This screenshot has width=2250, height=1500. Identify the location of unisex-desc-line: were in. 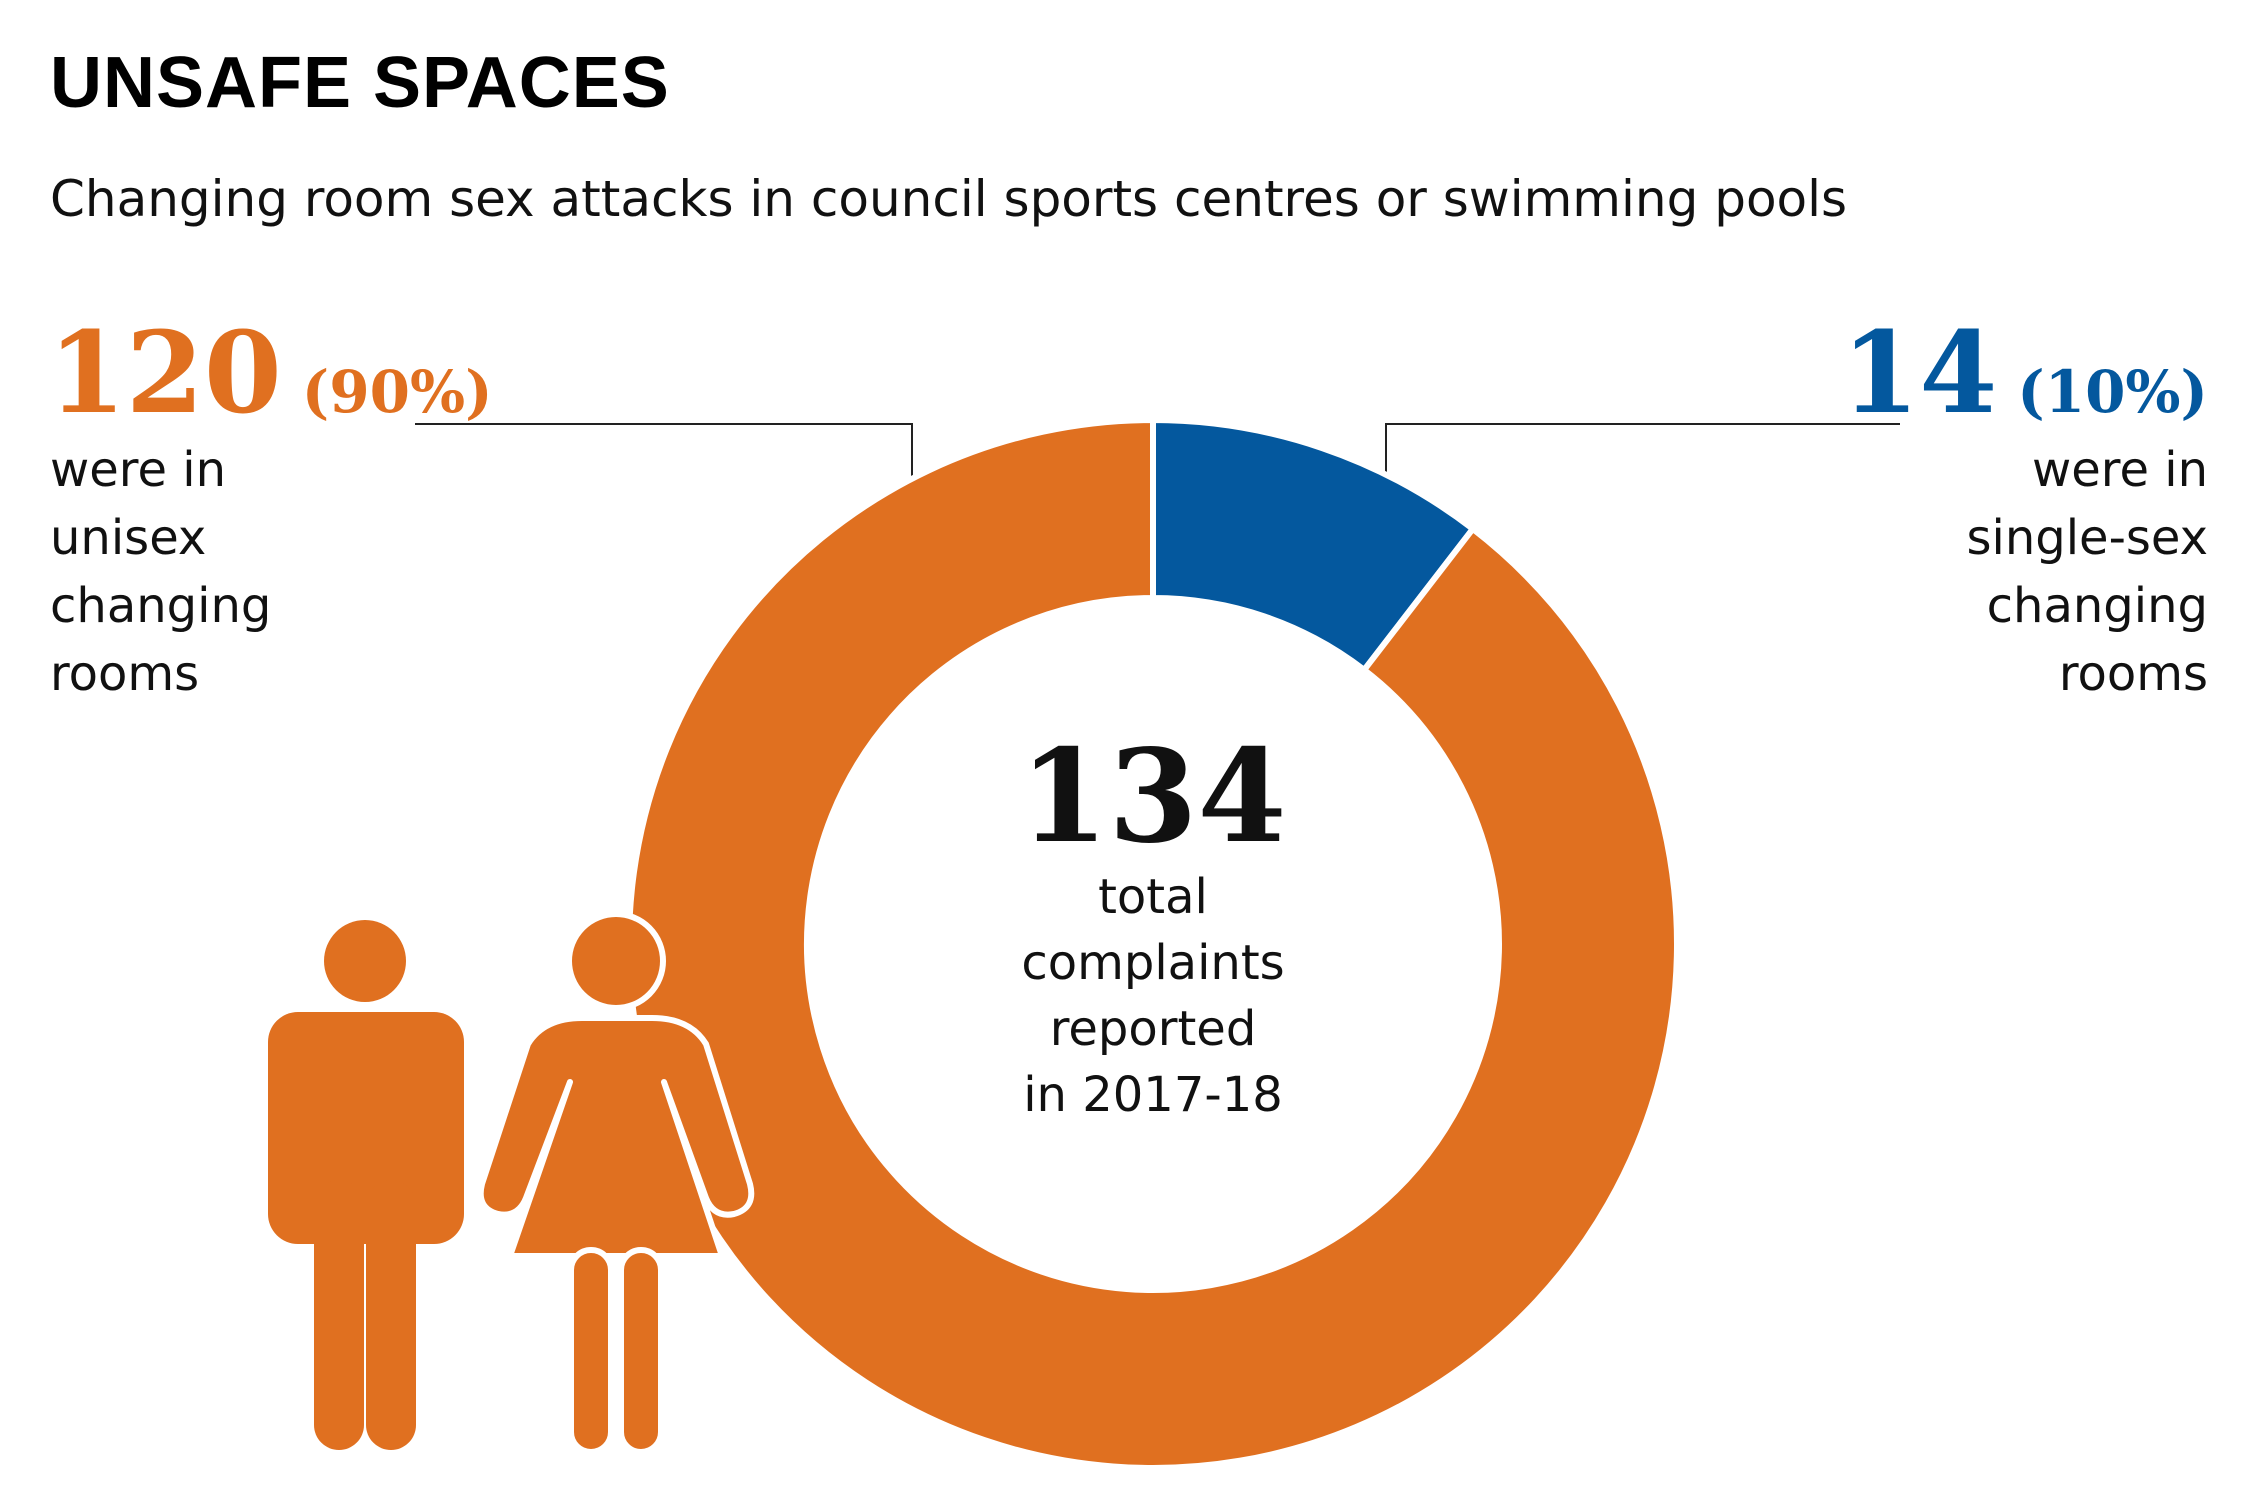
(138, 470).